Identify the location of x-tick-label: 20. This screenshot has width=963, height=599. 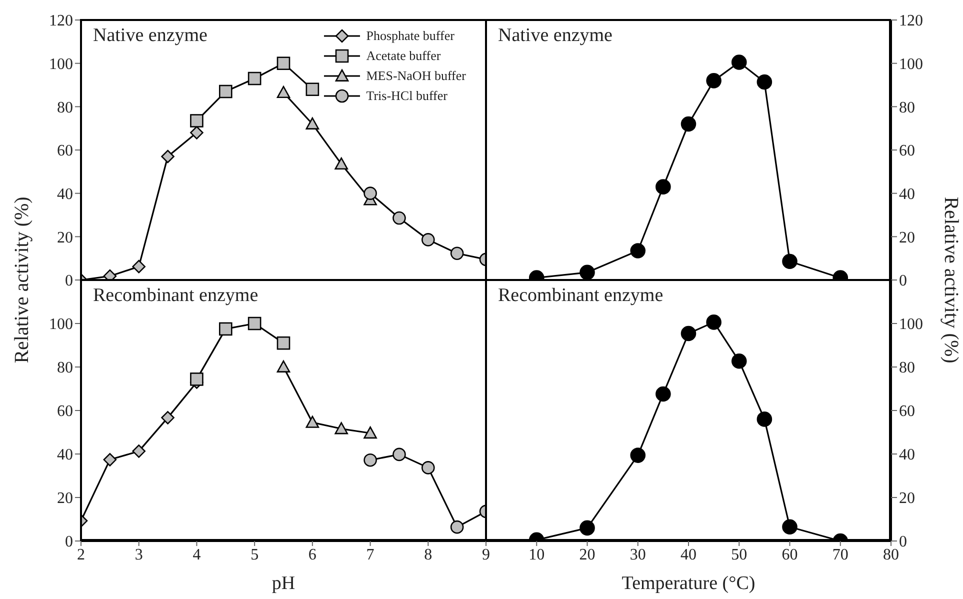
(587, 555).